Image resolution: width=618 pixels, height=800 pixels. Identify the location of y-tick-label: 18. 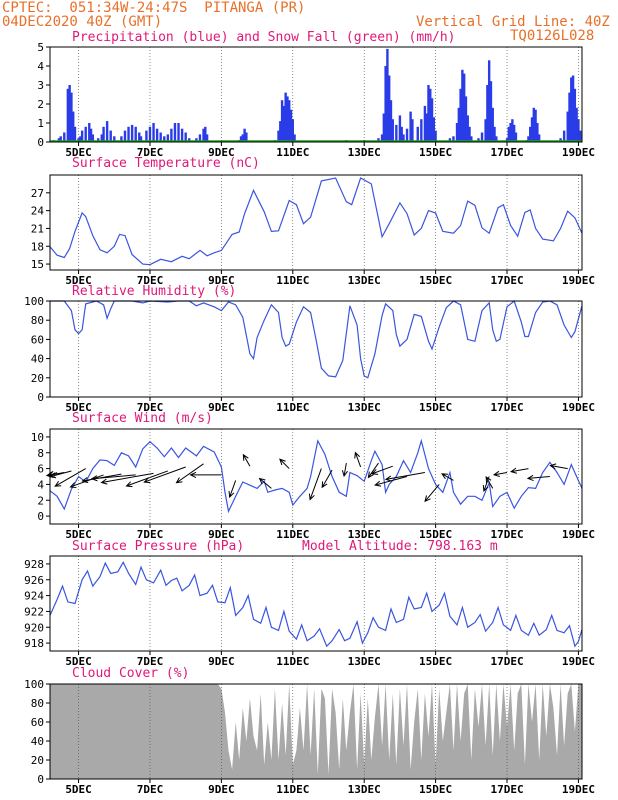
(37, 246).